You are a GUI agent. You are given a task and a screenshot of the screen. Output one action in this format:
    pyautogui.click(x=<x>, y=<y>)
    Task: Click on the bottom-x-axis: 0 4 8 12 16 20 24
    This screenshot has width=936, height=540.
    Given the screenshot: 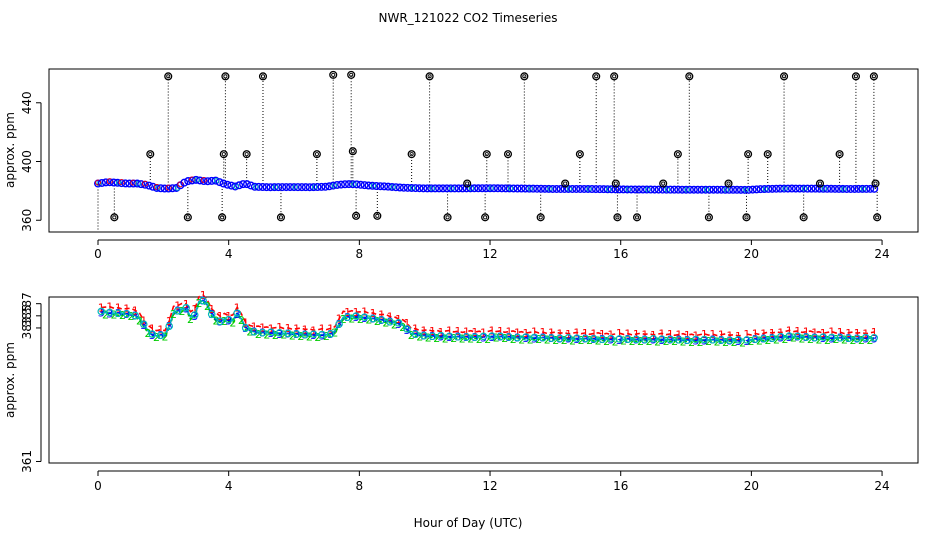 What is the action you would take?
    pyautogui.click(x=492, y=481)
    